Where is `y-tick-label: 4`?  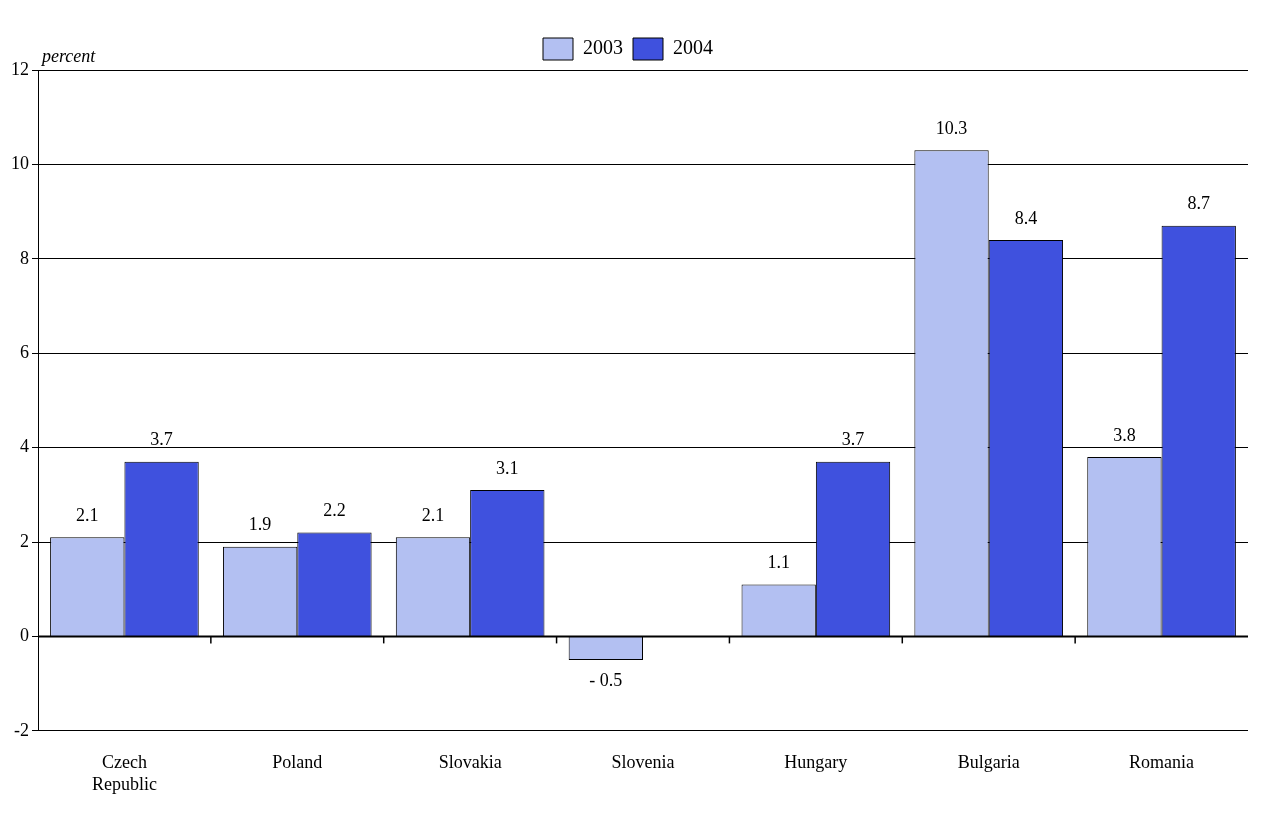
y-tick-label: 4 is located at coordinates (24, 446).